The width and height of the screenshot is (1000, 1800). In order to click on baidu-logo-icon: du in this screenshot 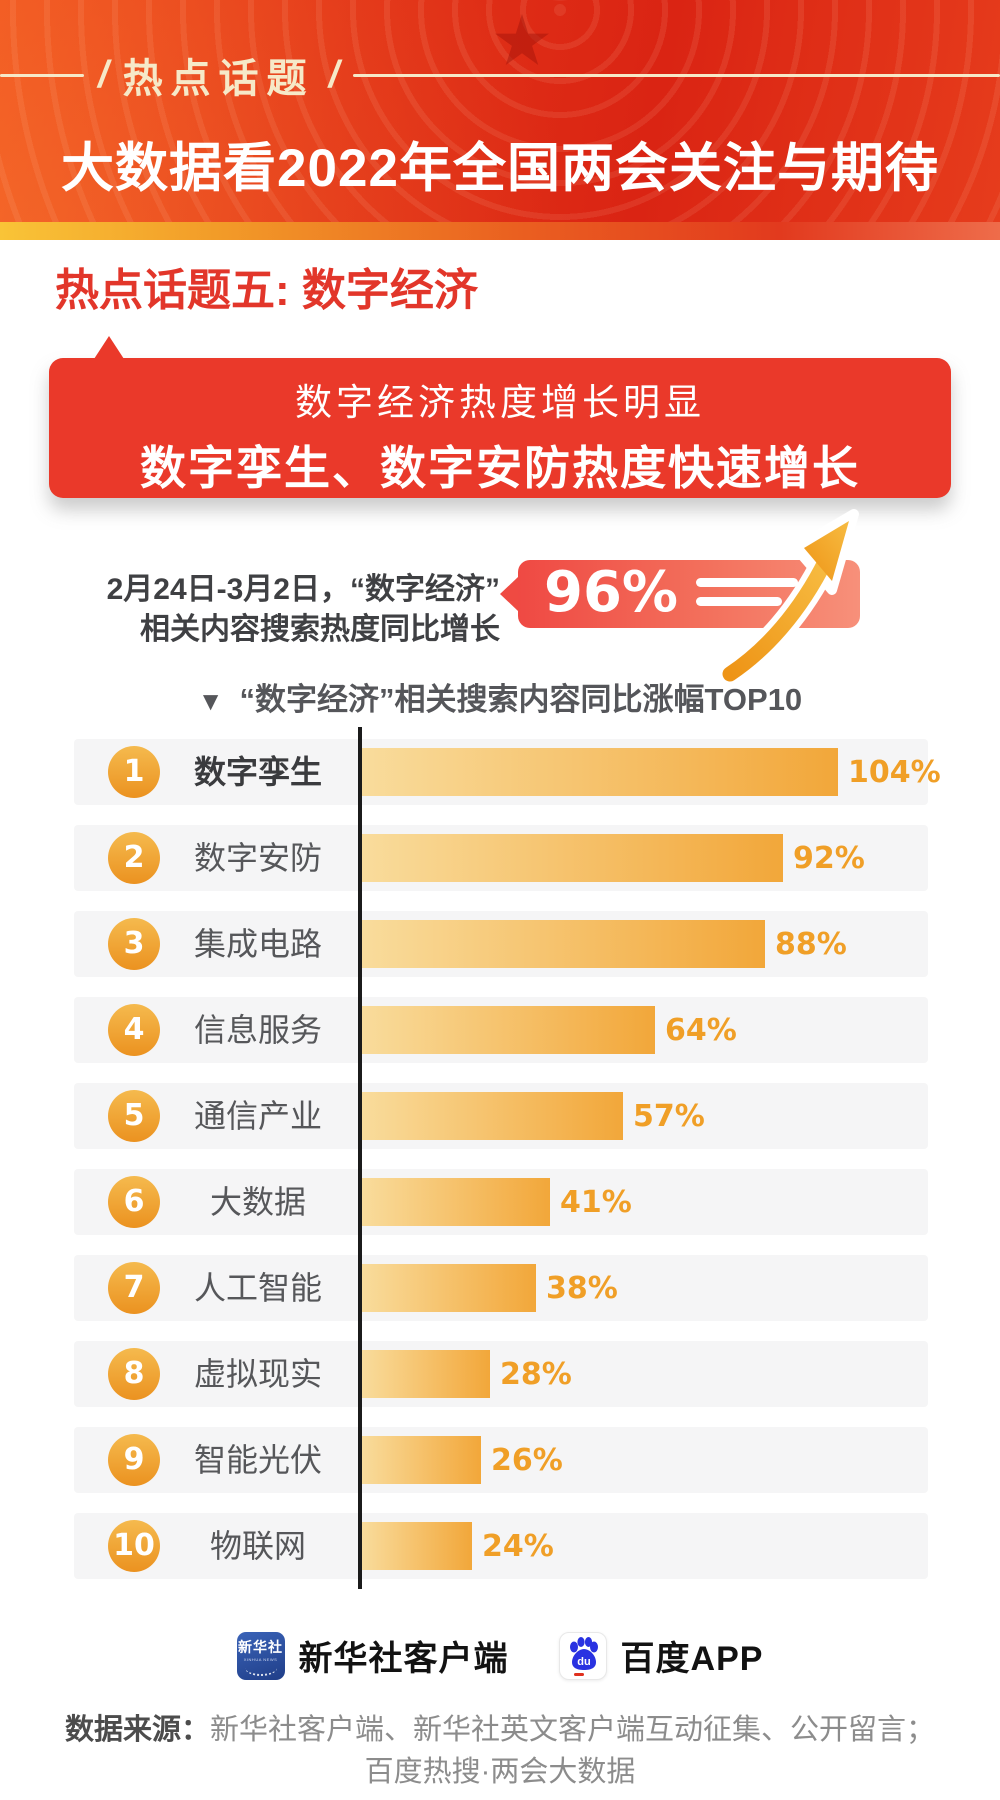, I will do `click(582, 1655)`.